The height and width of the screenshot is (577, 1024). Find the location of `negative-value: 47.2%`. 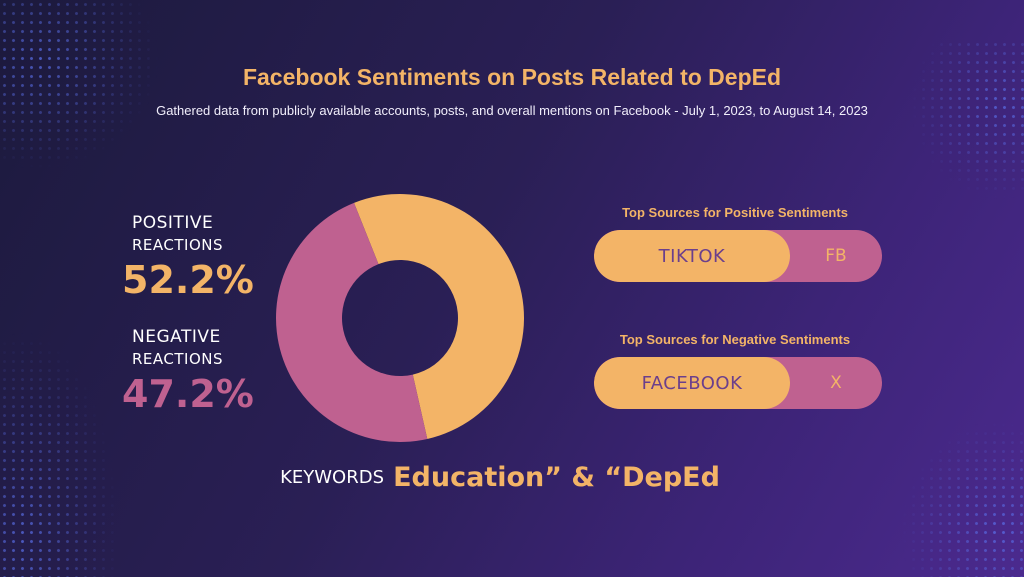

negative-value: 47.2% is located at coordinates (188, 394).